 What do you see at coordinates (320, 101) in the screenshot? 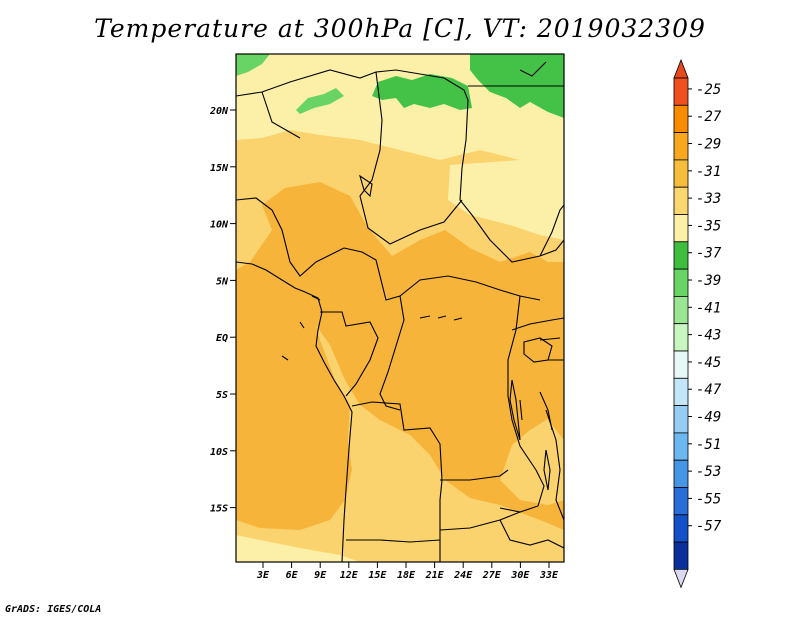
I see `field-cool-small-green` at bounding box center [320, 101].